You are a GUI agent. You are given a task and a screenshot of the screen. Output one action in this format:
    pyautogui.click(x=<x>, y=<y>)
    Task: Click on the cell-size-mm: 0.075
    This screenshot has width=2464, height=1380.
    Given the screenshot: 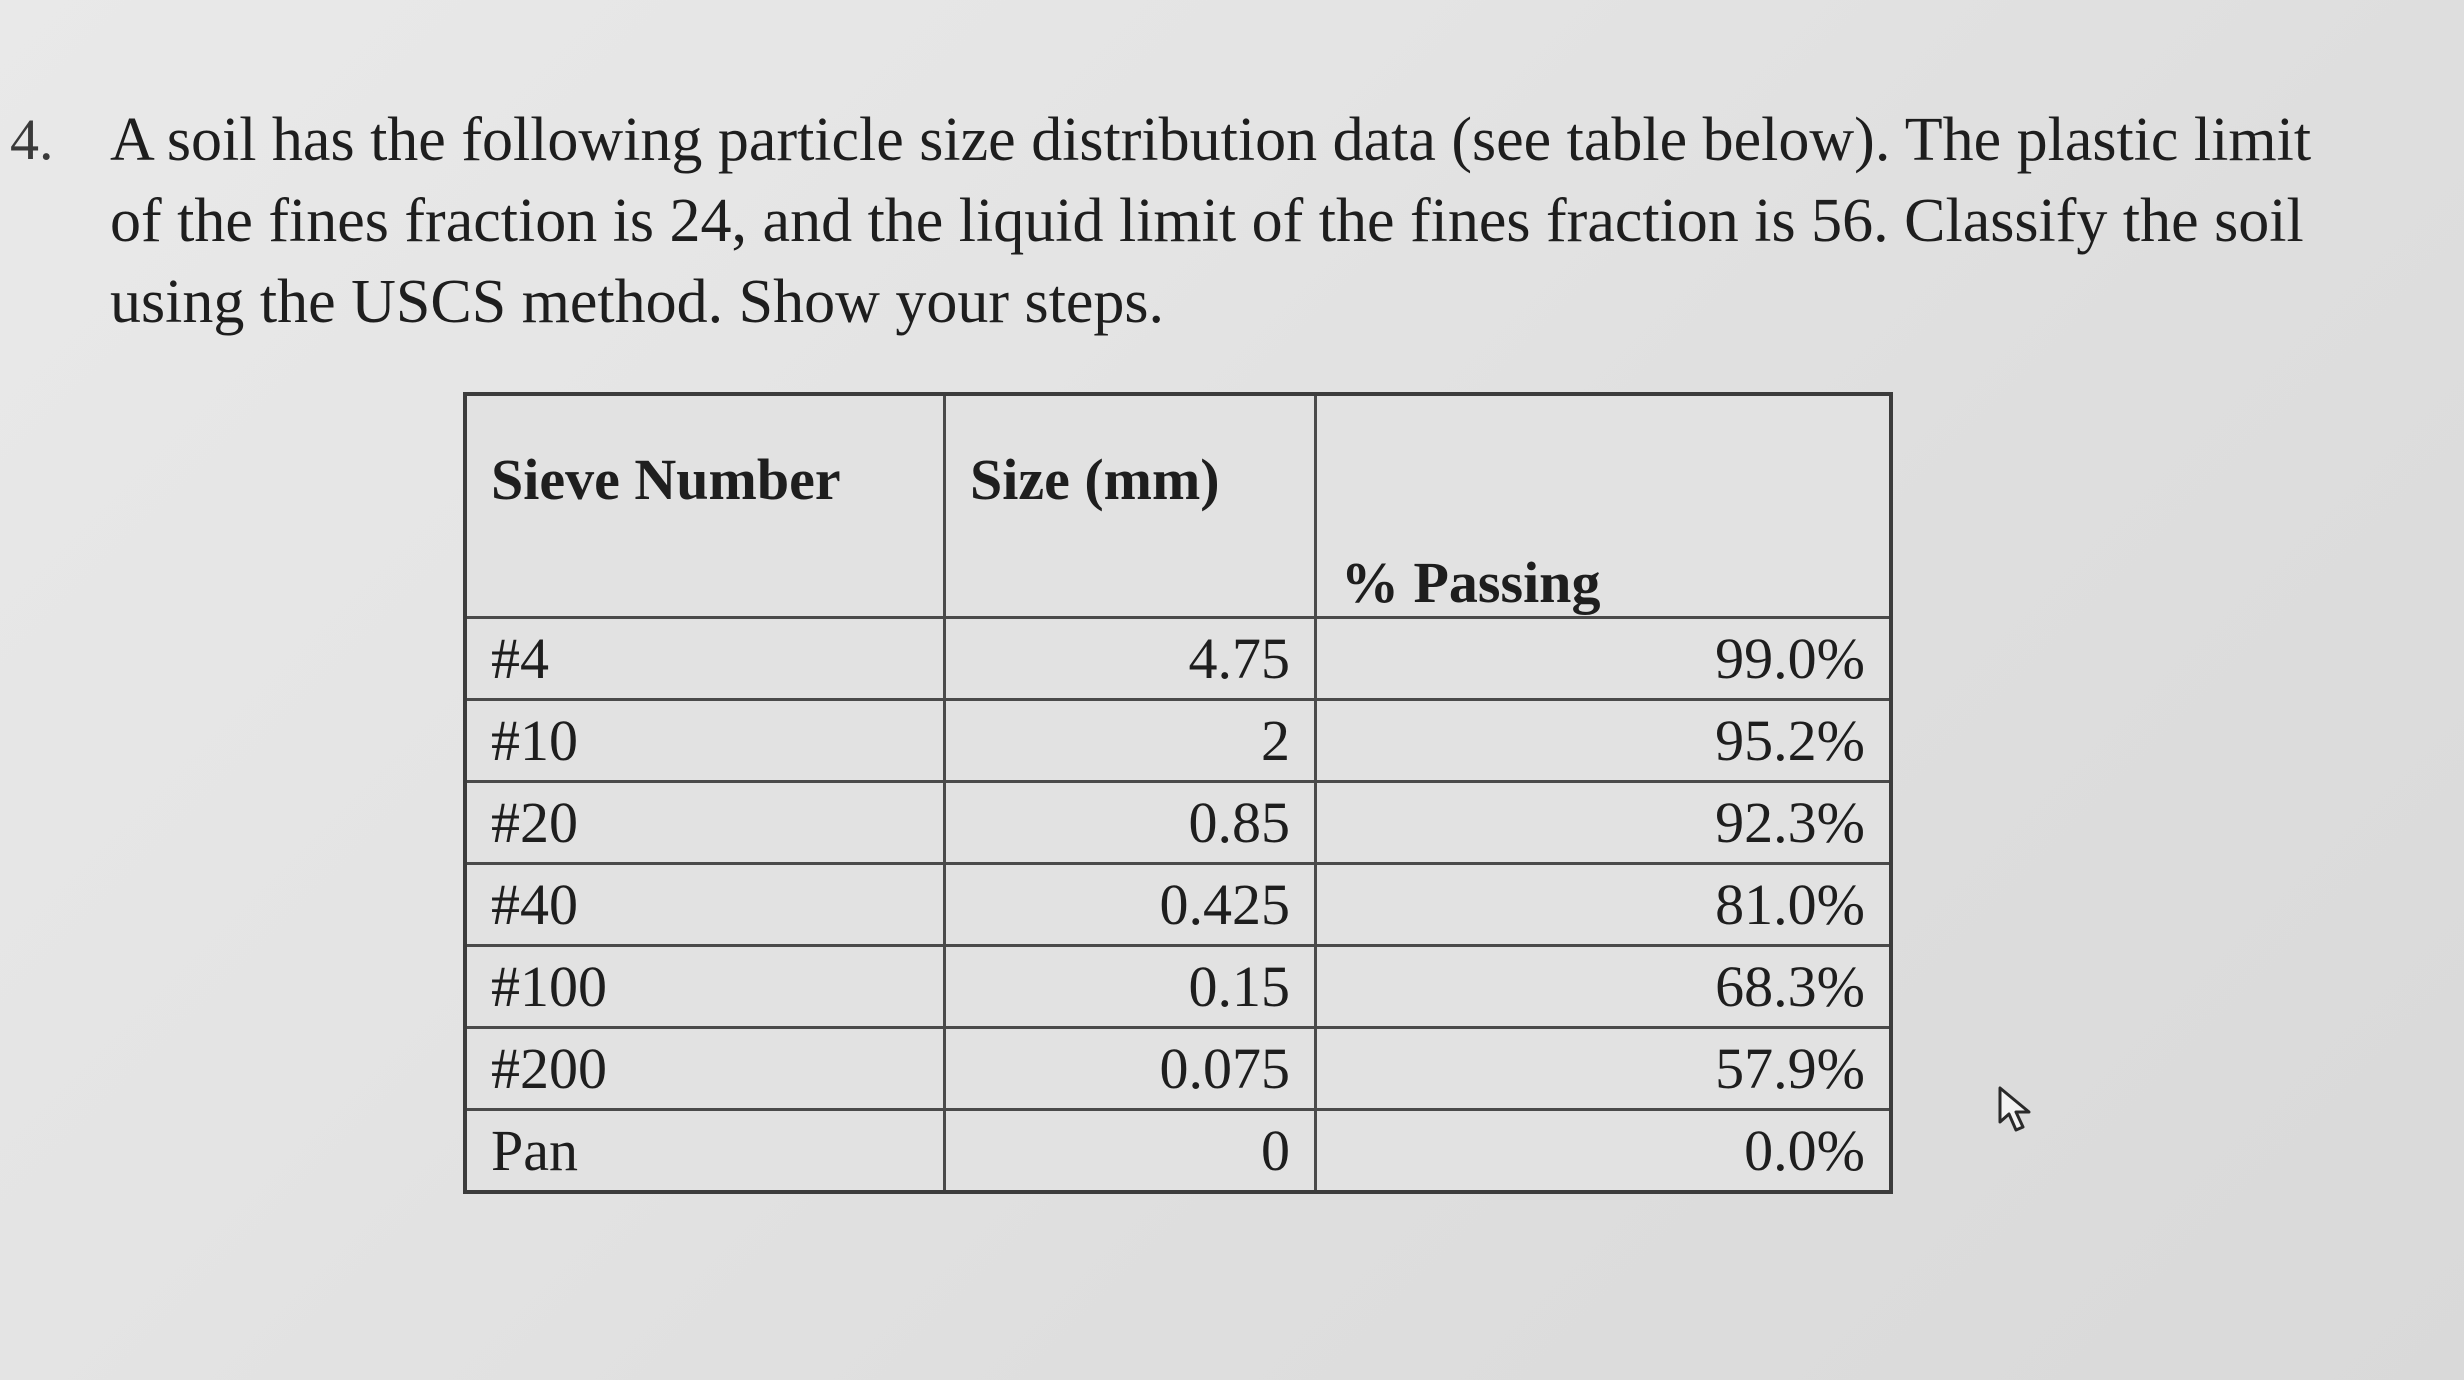 What is the action you would take?
    pyautogui.click(x=1130, y=1068)
    